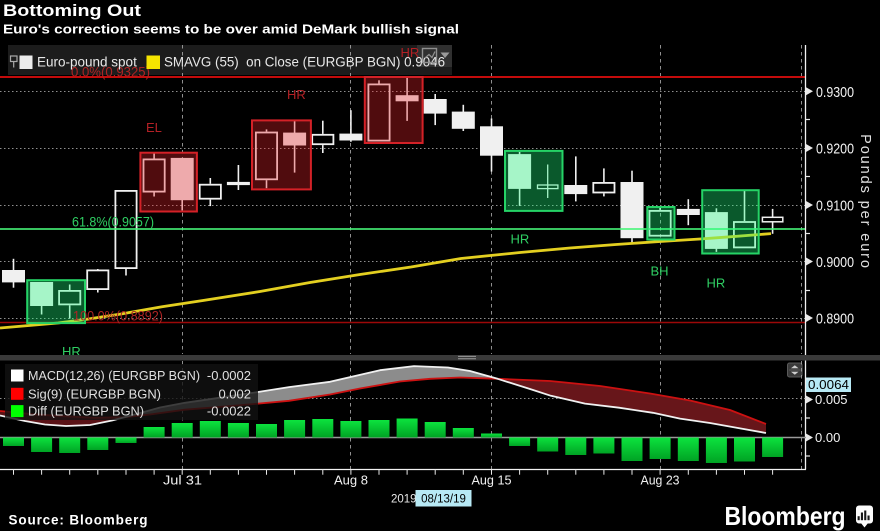 Image resolution: width=880 pixels, height=531 pixels. Describe the element at coordinates (835, 149) in the screenshot. I see `svg-text: 0.9200` at that location.